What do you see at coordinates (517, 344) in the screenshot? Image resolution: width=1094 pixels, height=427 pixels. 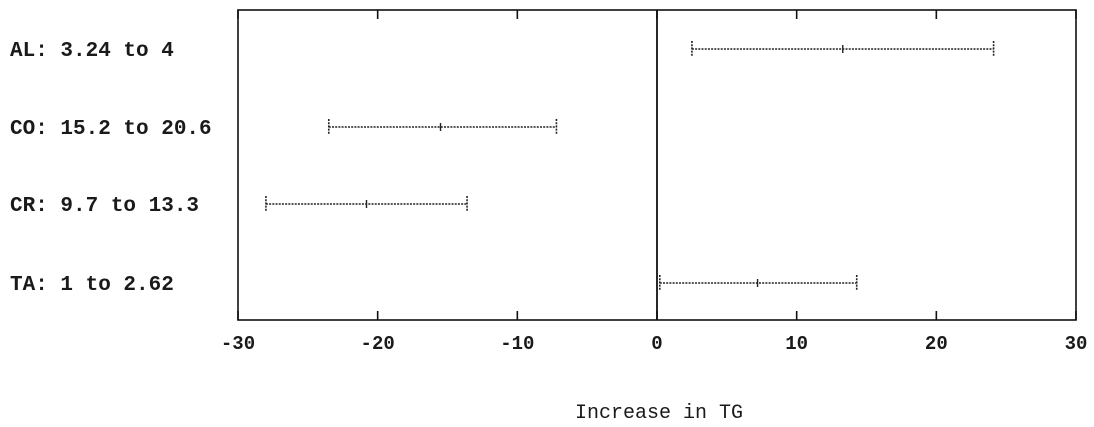 I see `x-tick-label: -10` at bounding box center [517, 344].